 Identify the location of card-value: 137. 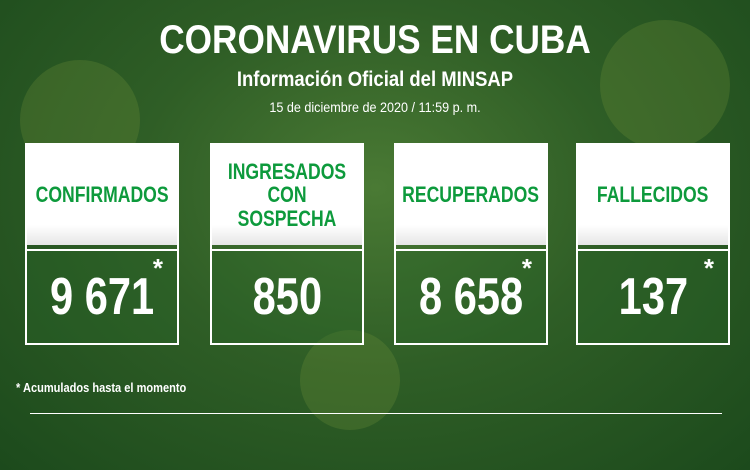
(653, 297).